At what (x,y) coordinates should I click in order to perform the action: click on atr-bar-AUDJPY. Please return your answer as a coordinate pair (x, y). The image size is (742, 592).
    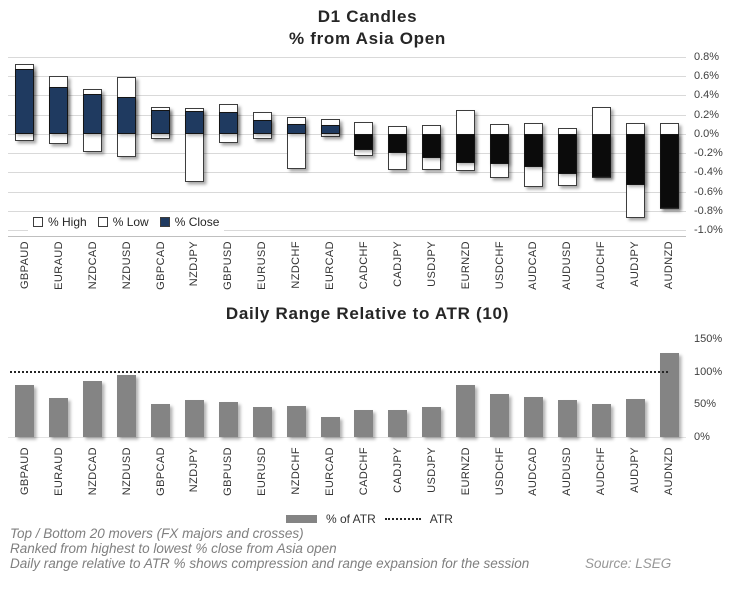
    Looking at the image, I should click on (635, 418).